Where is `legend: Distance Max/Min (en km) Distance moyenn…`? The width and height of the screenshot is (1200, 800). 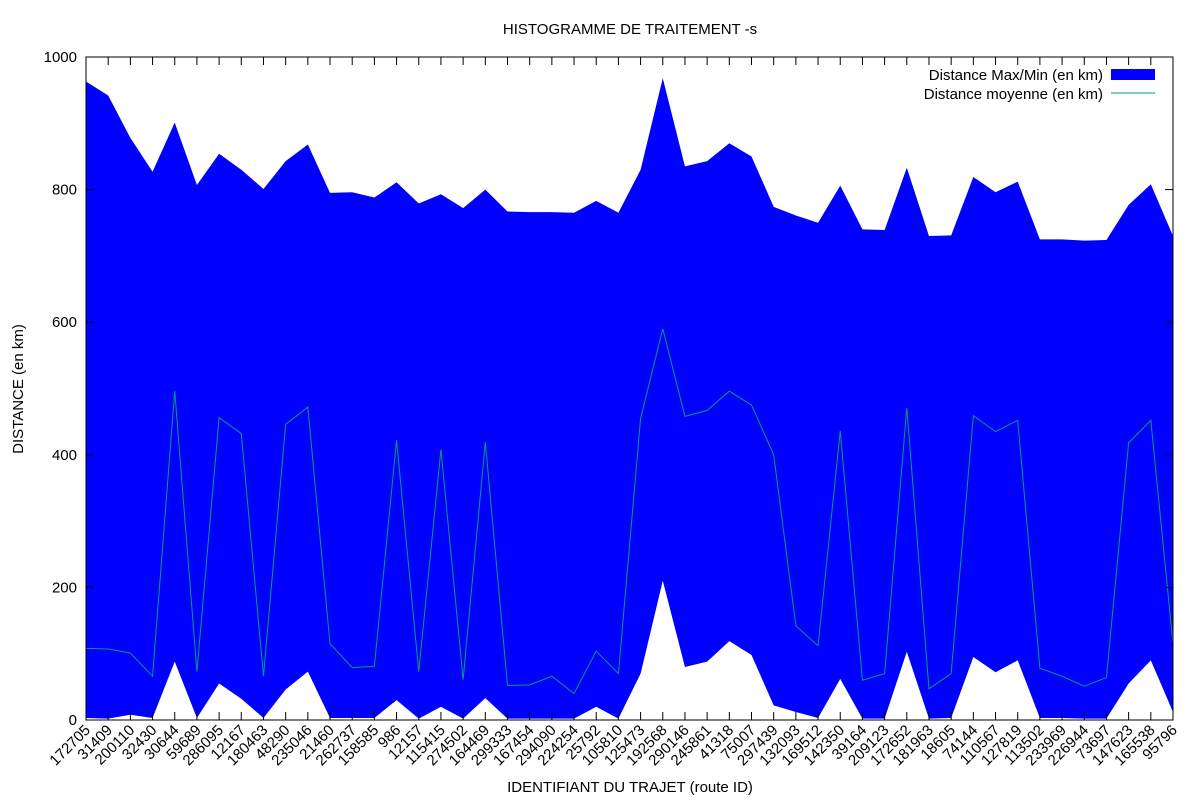
legend: Distance Max/Min (en km) Distance moyenn… is located at coordinates (1039, 85).